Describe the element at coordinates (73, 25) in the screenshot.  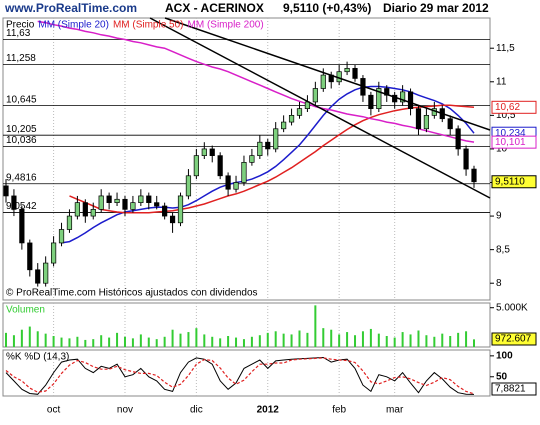
I see `legend-label: MM (Simple 20)` at that location.